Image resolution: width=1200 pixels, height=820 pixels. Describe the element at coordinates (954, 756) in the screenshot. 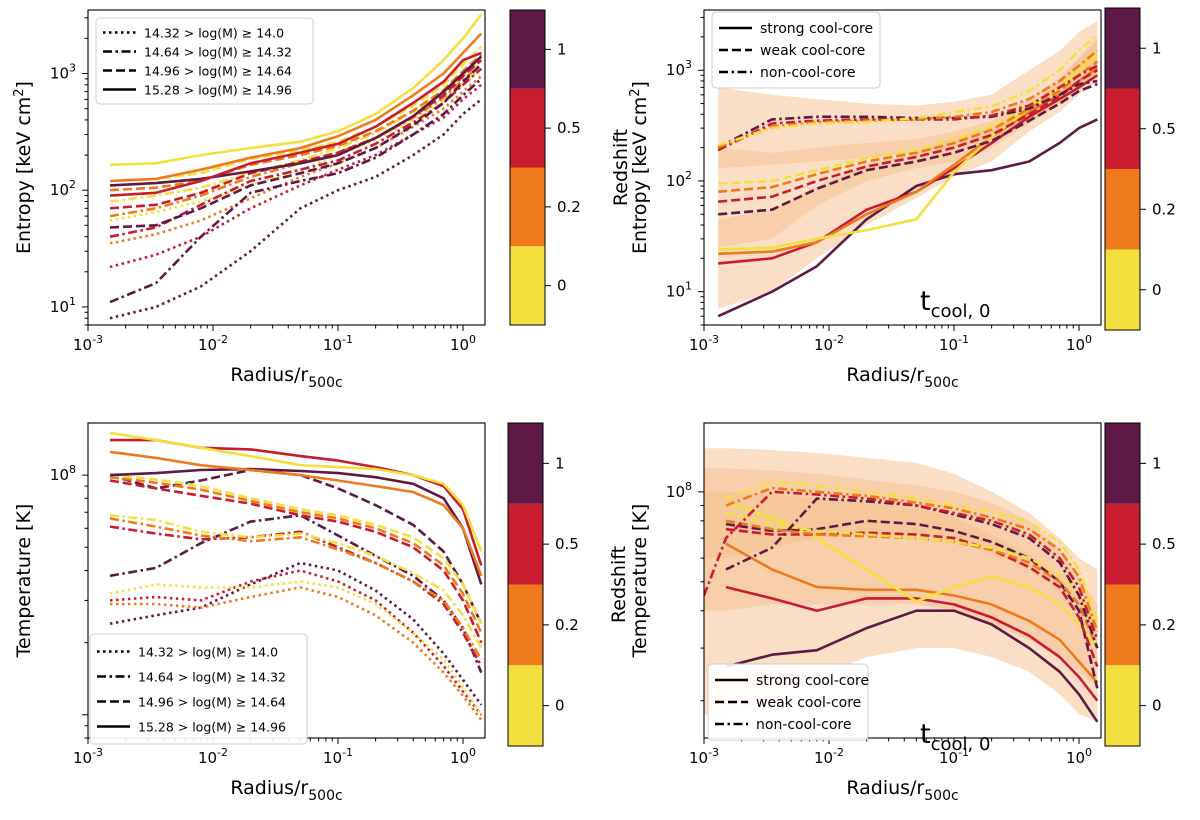

I see `x-tick-label: 10⁻¹` at that location.